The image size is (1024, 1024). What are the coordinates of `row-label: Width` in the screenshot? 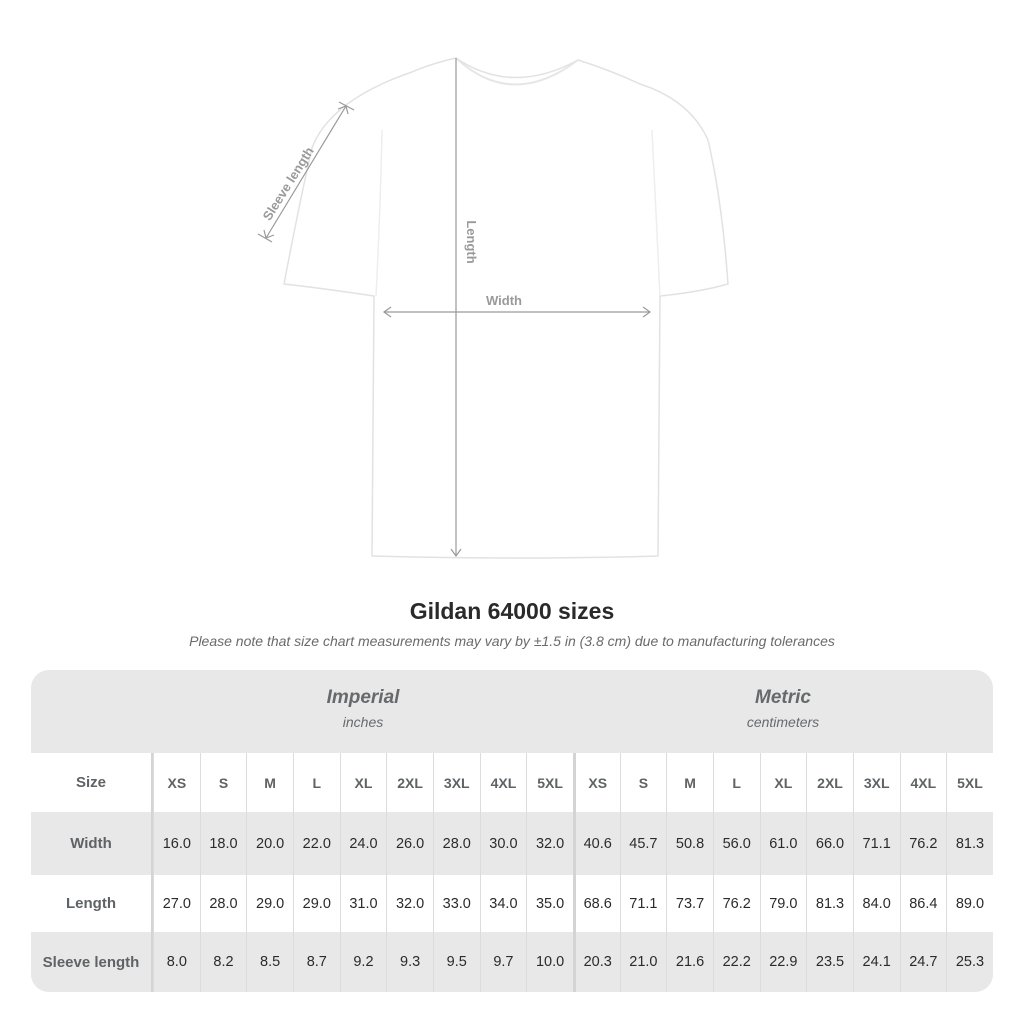 It's located at (92, 843).